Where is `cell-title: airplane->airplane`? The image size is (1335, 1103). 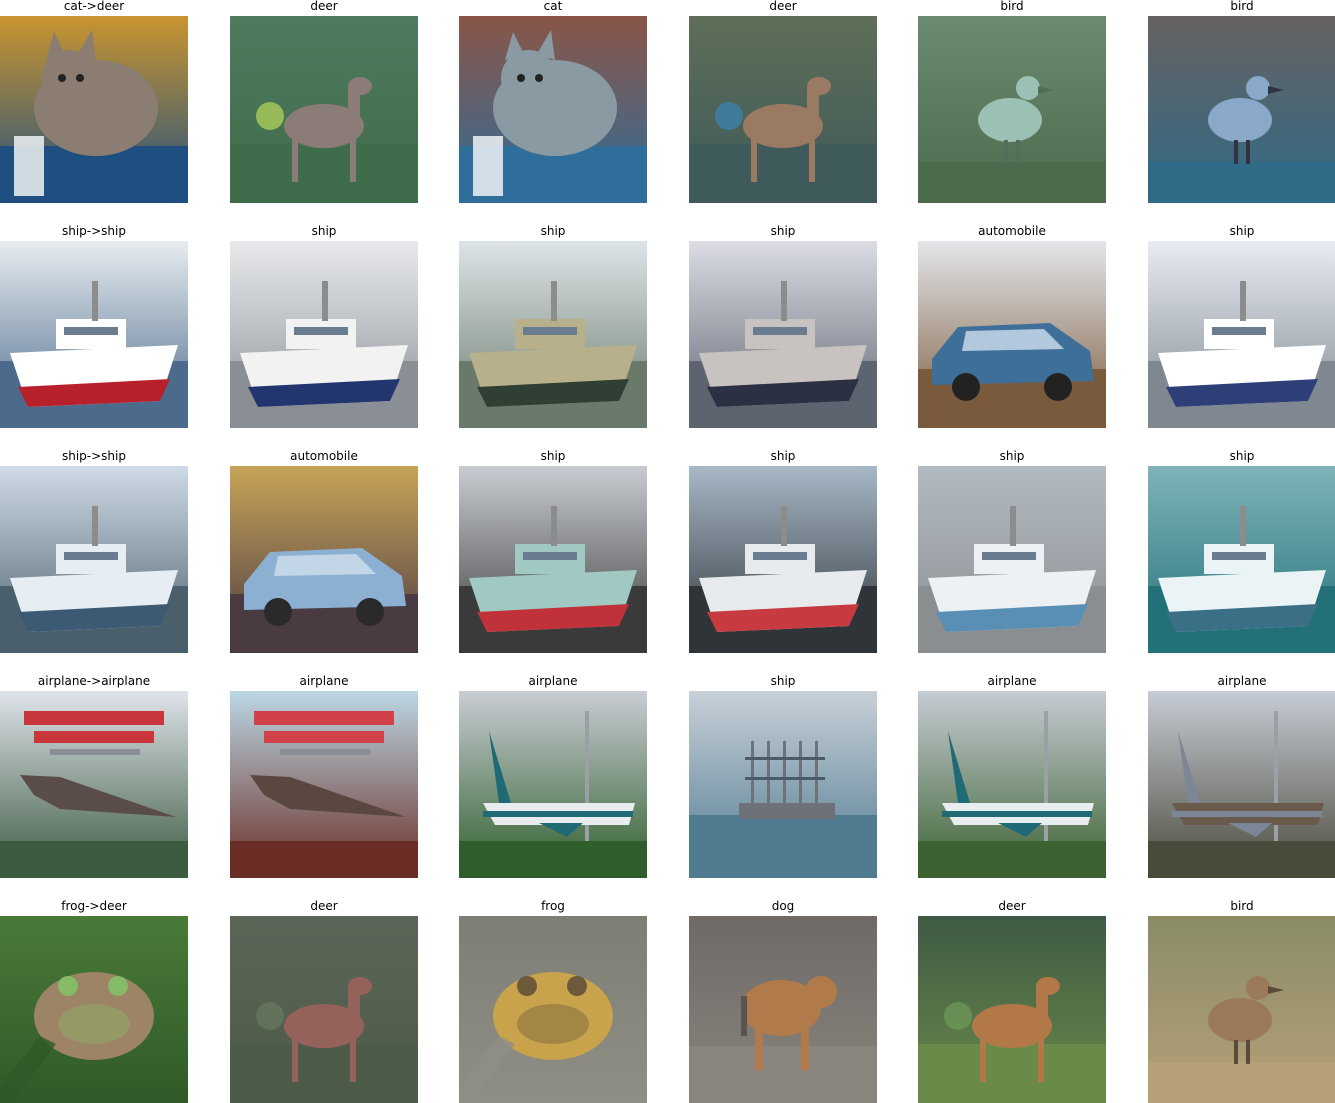 cell-title: airplane->airplane is located at coordinates (94, 681).